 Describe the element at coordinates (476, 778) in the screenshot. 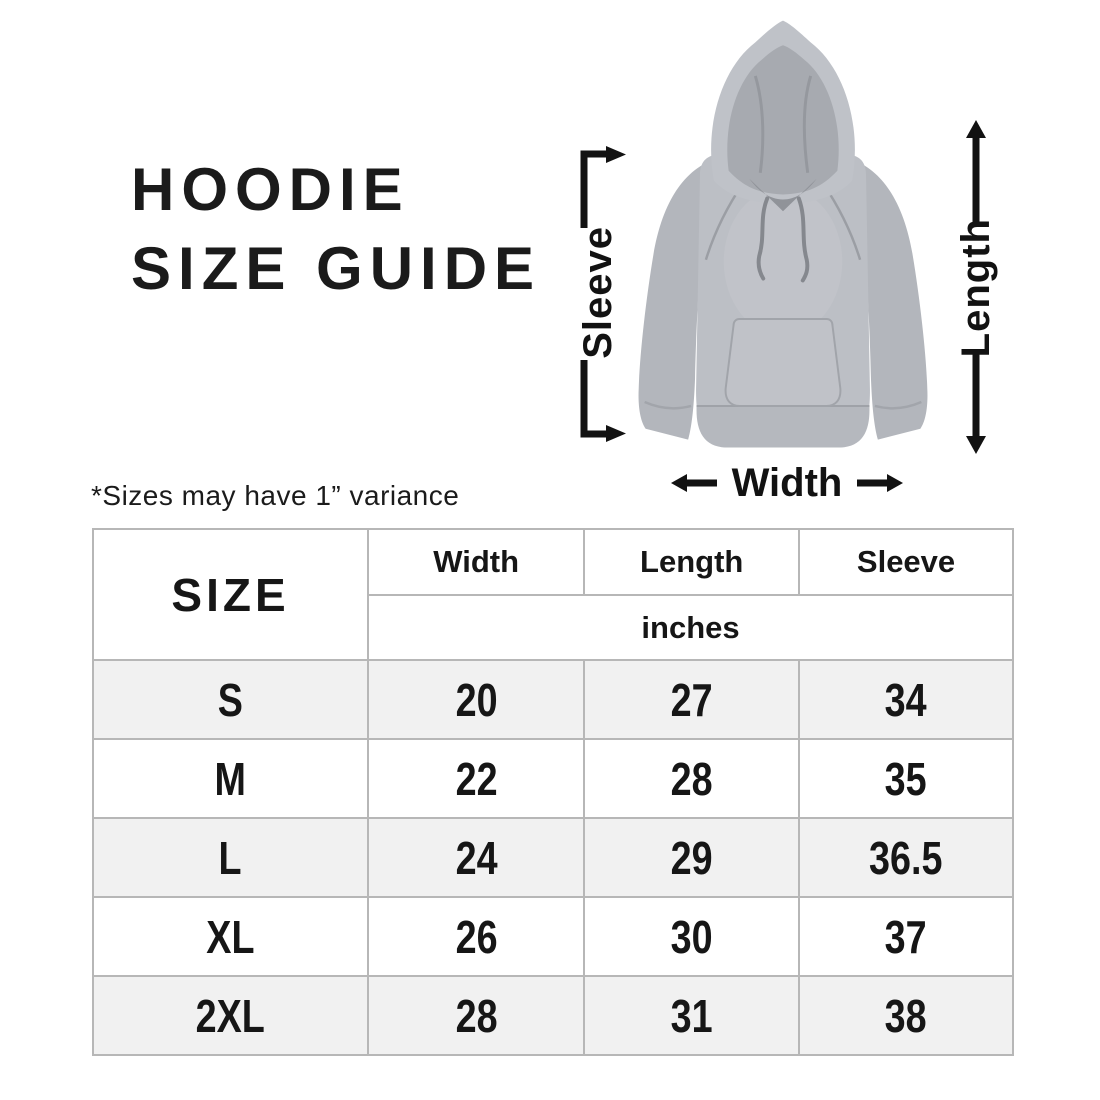

I see `width-cell: 22` at that location.